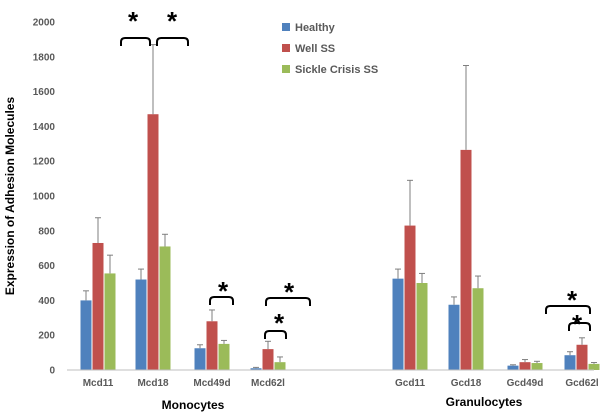 This screenshot has width=600, height=413. Describe the element at coordinates (153, 383) in the screenshot. I see `category-label: Mcd18` at that location.